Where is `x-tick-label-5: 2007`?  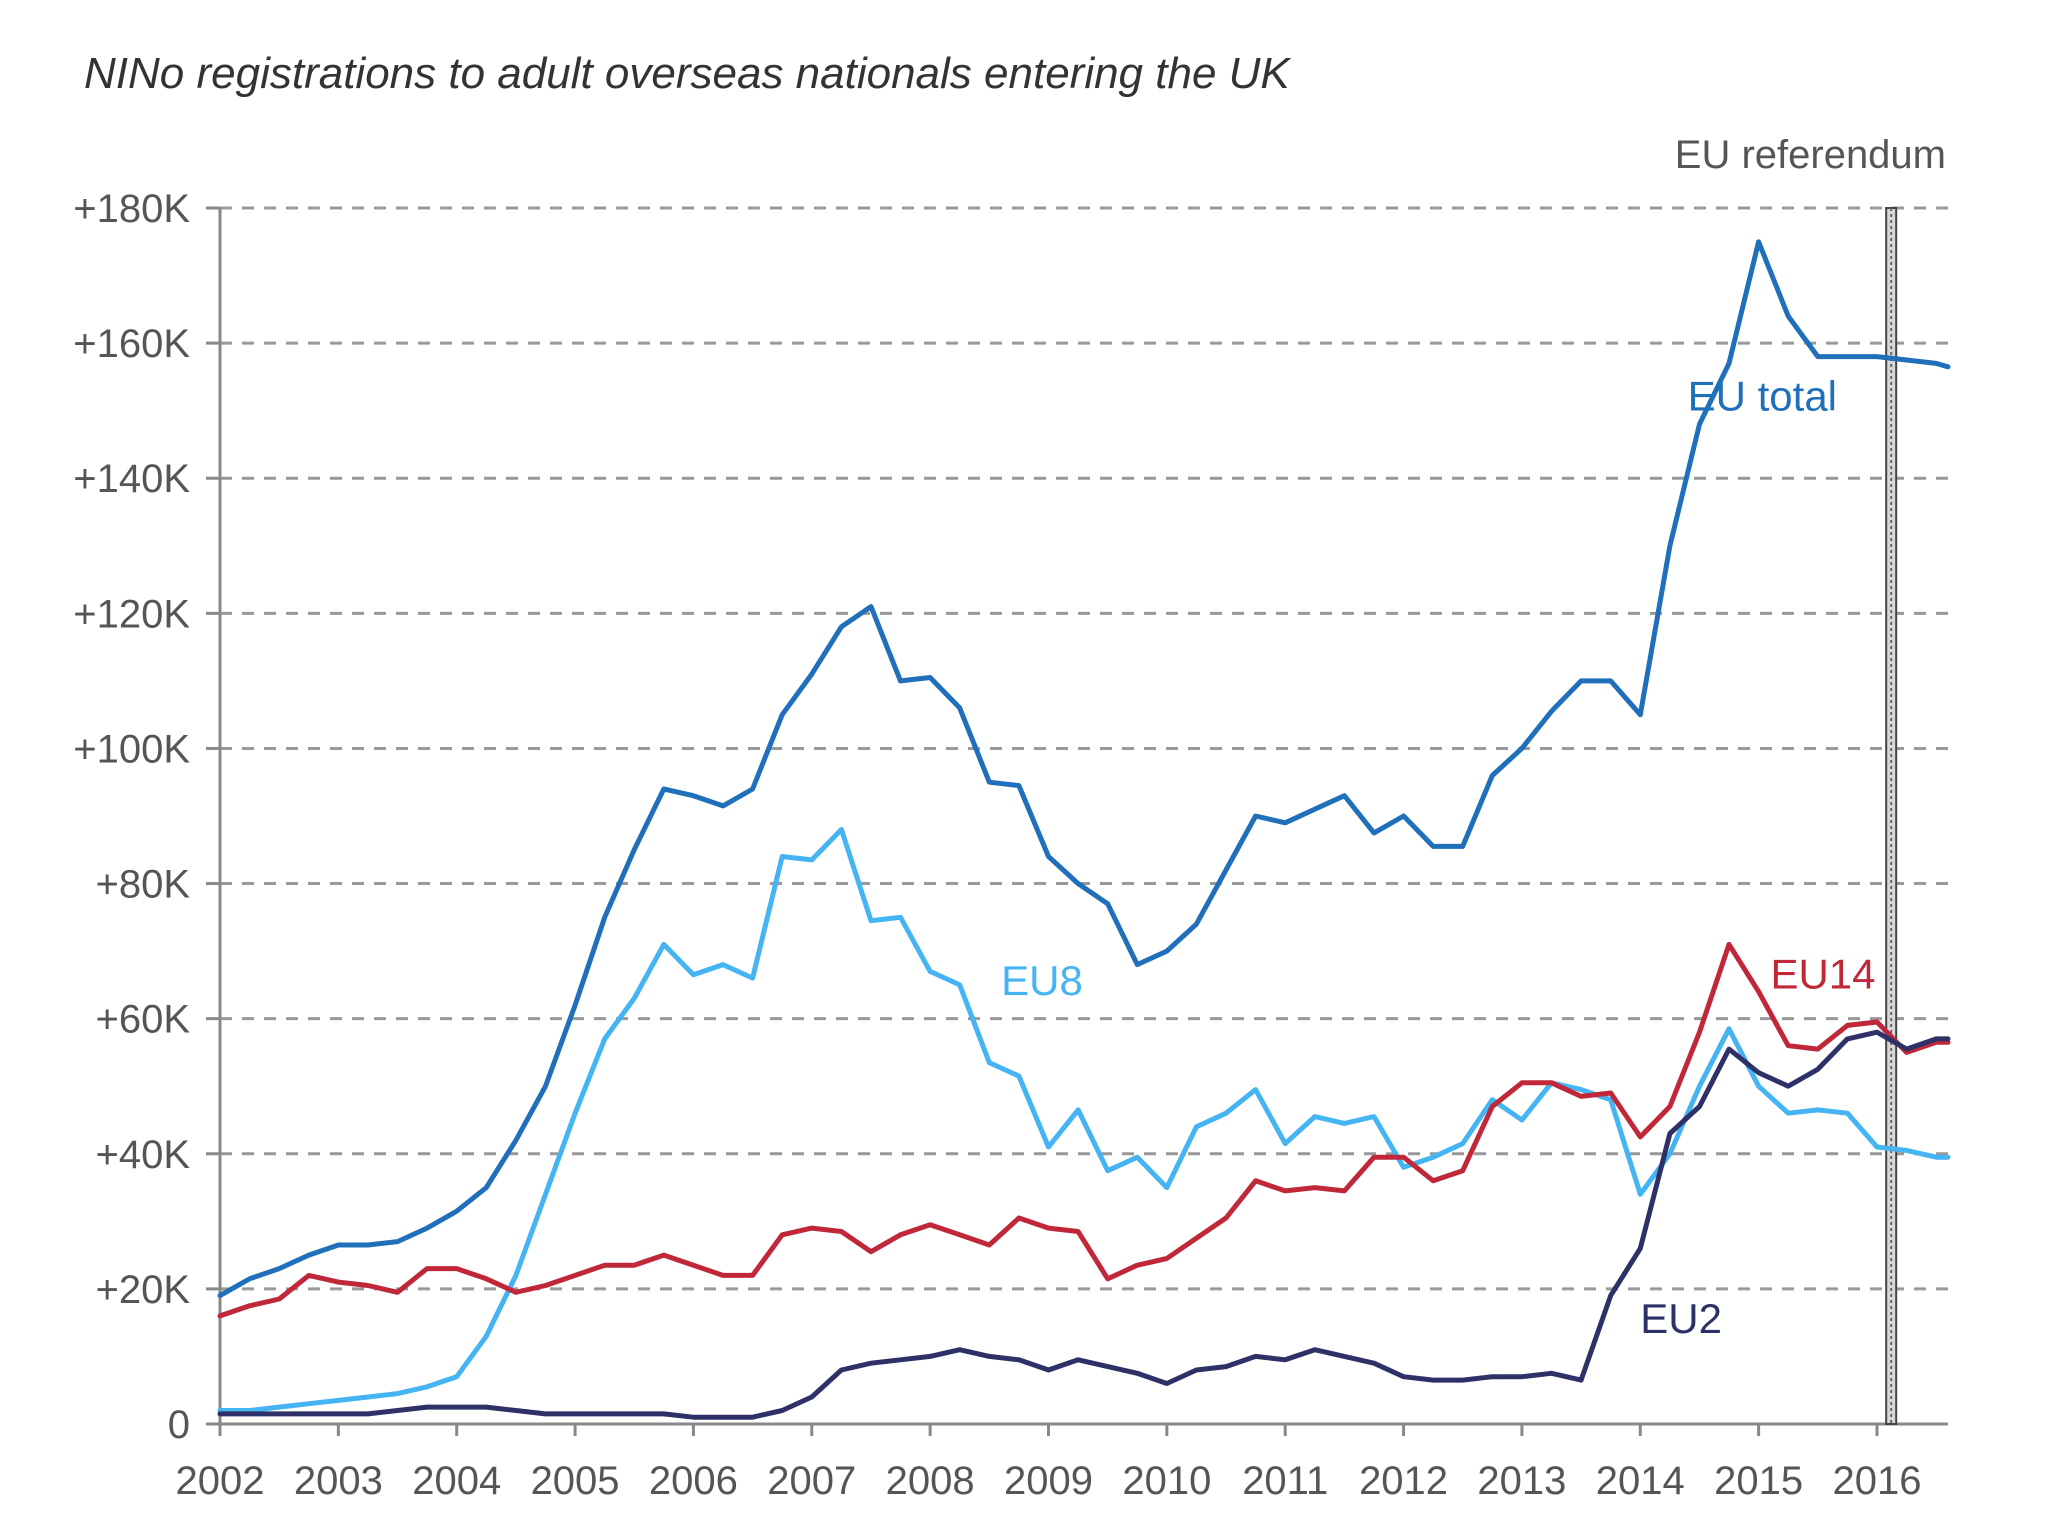 x-tick-label-5: 2007 is located at coordinates (811, 1481).